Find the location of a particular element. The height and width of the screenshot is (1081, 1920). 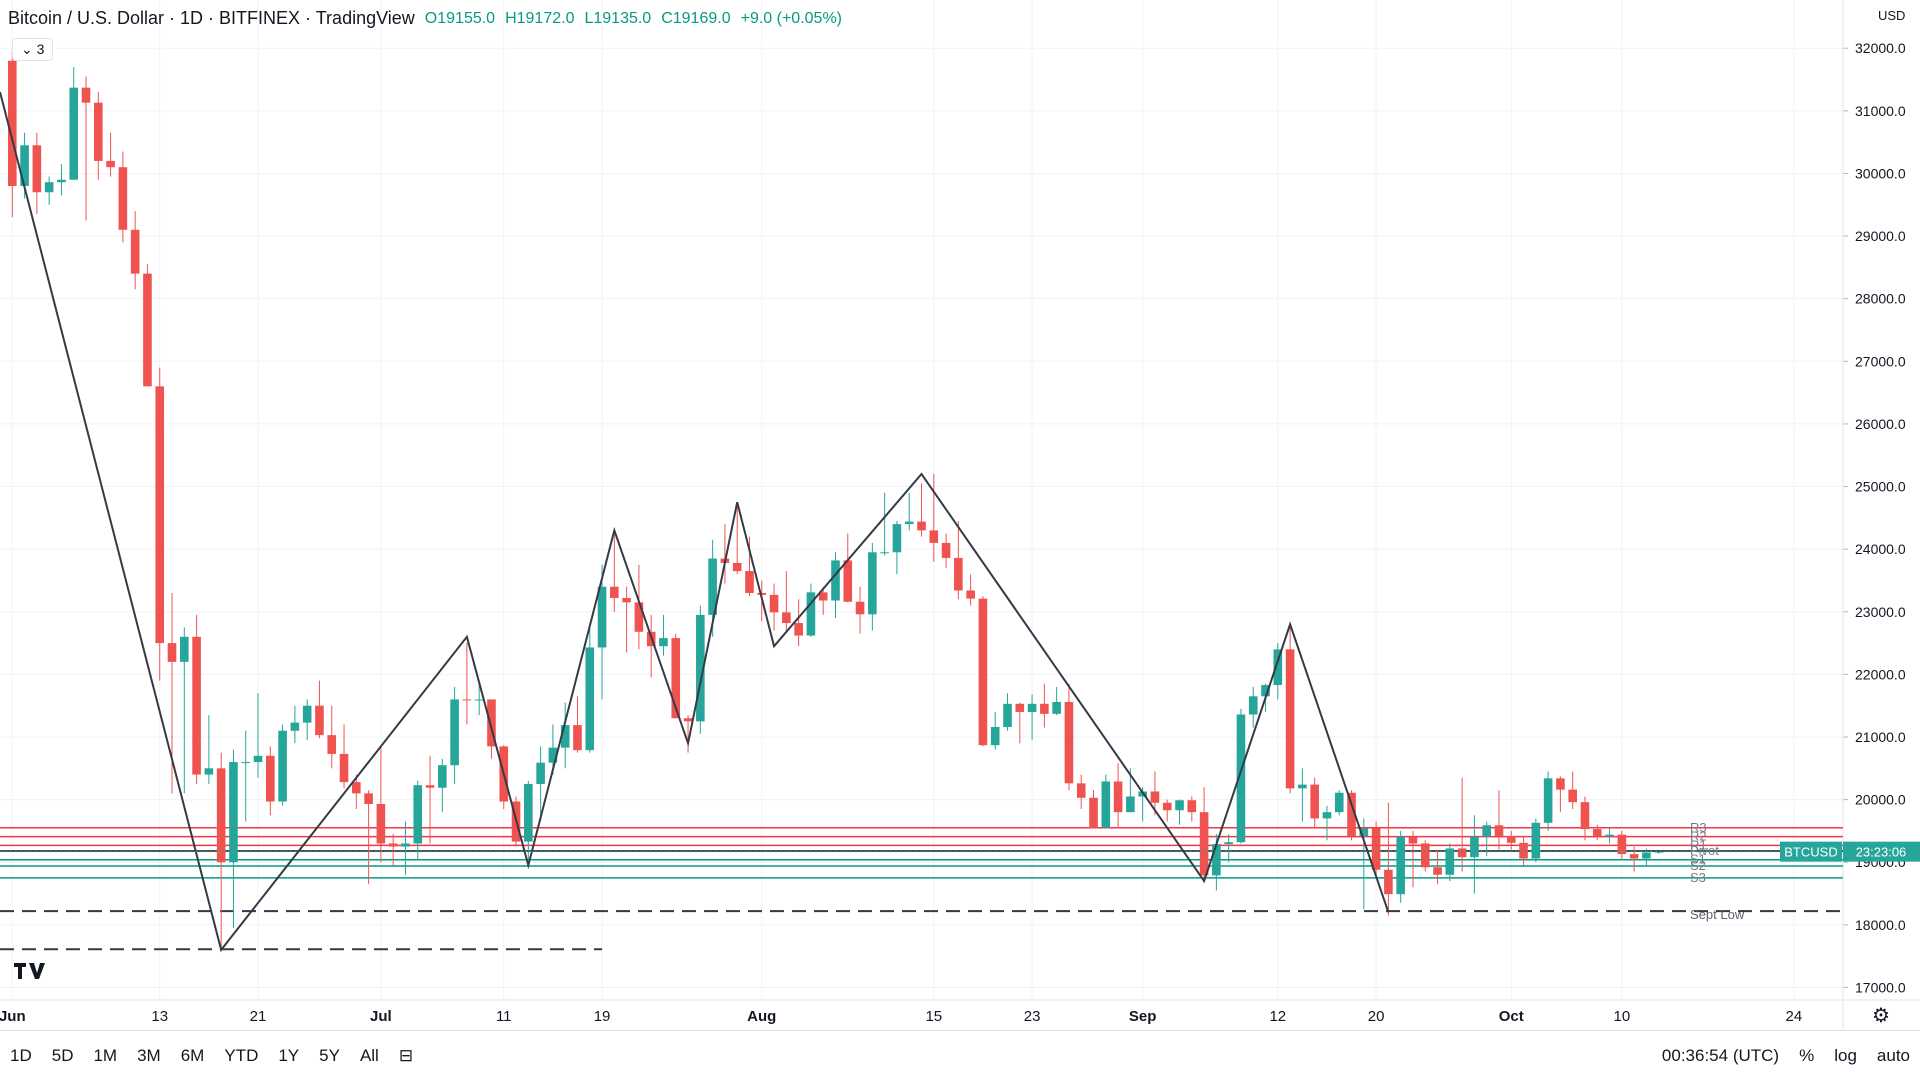

indicator-toggle: ⌄ 3 is located at coordinates (33, 49).